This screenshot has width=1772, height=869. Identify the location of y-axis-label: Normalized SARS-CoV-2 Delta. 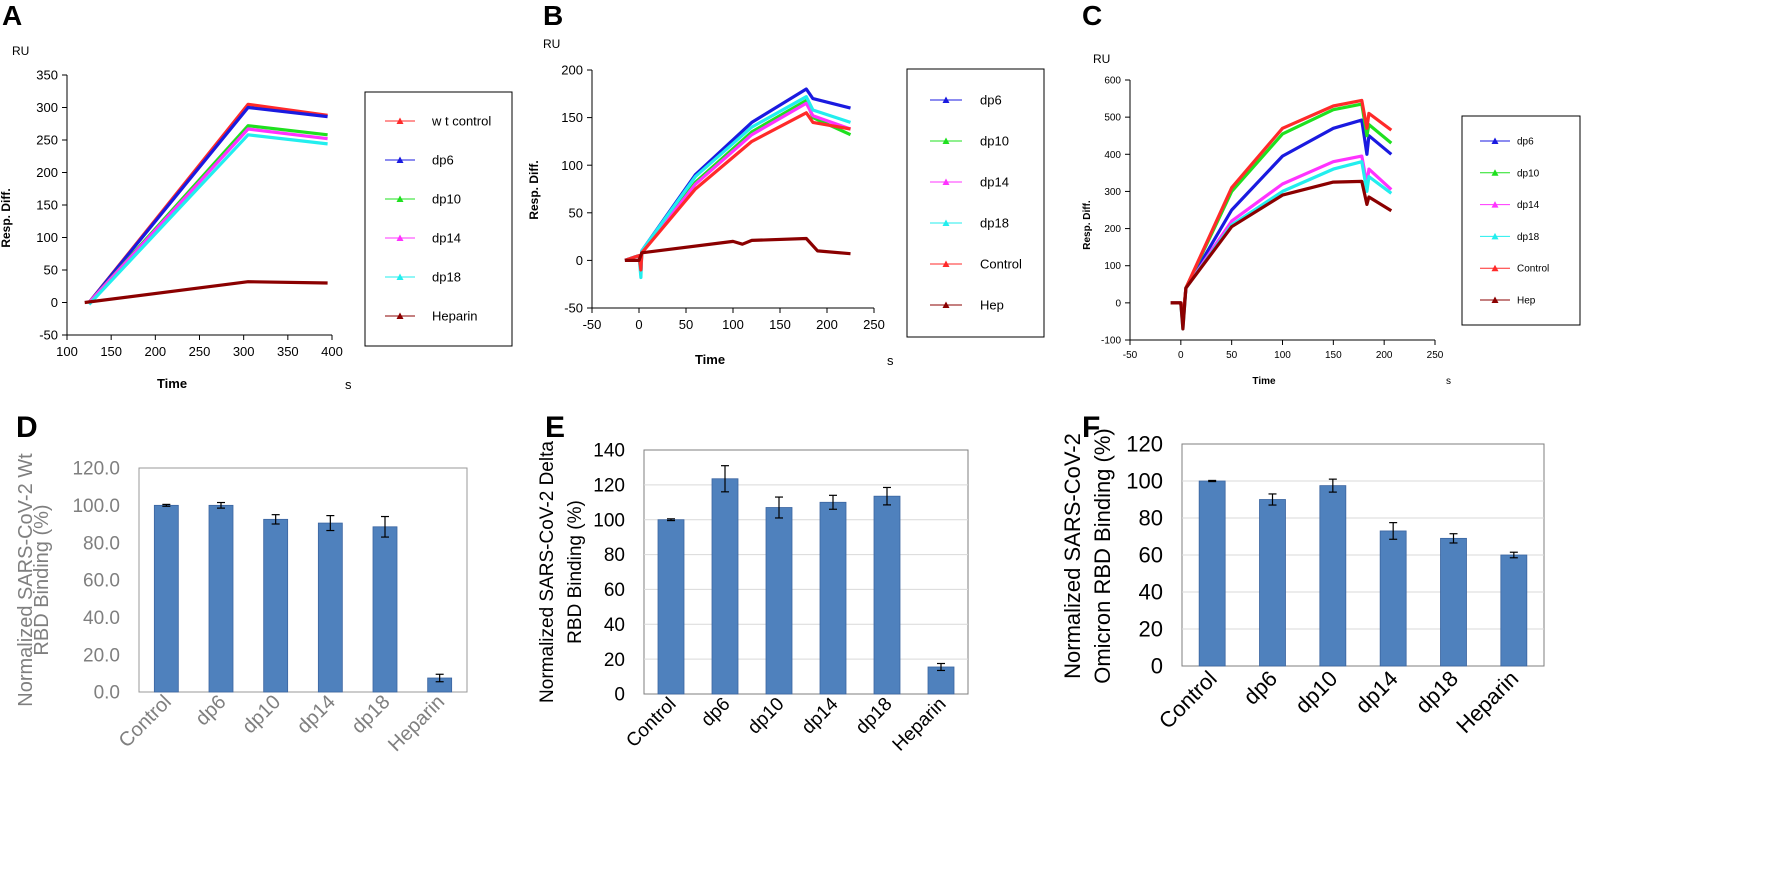
(547, 572).